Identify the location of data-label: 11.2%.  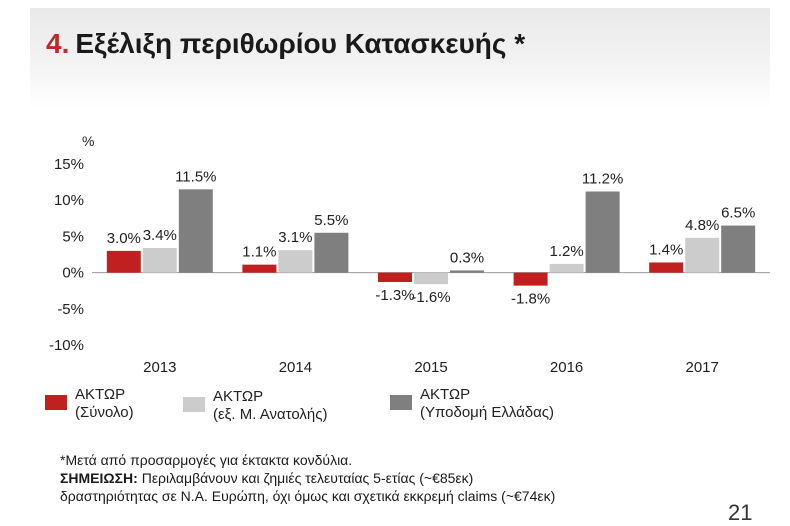
(602, 179).